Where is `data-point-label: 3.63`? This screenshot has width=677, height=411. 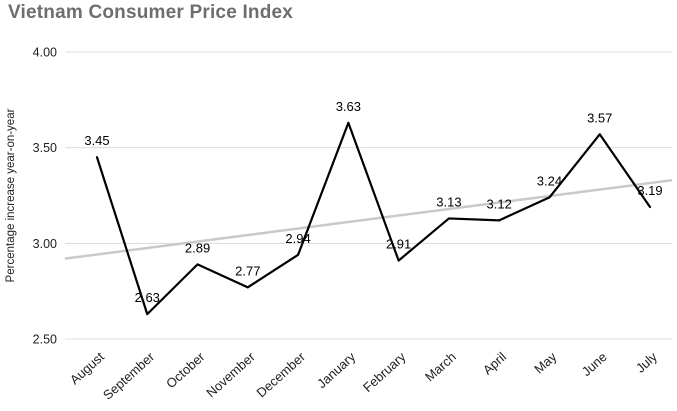 data-point-label: 3.63 is located at coordinates (348, 106).